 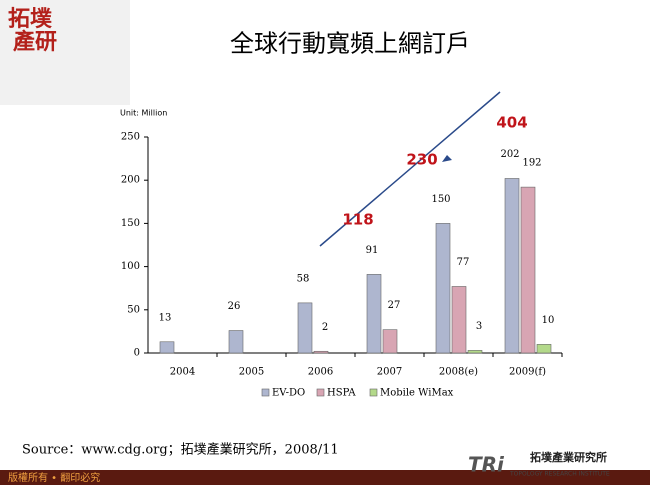 What do you see at coordinates (548, 320) in the screenshot?
I see `data-label: 10` at bounding box center [548, 320].